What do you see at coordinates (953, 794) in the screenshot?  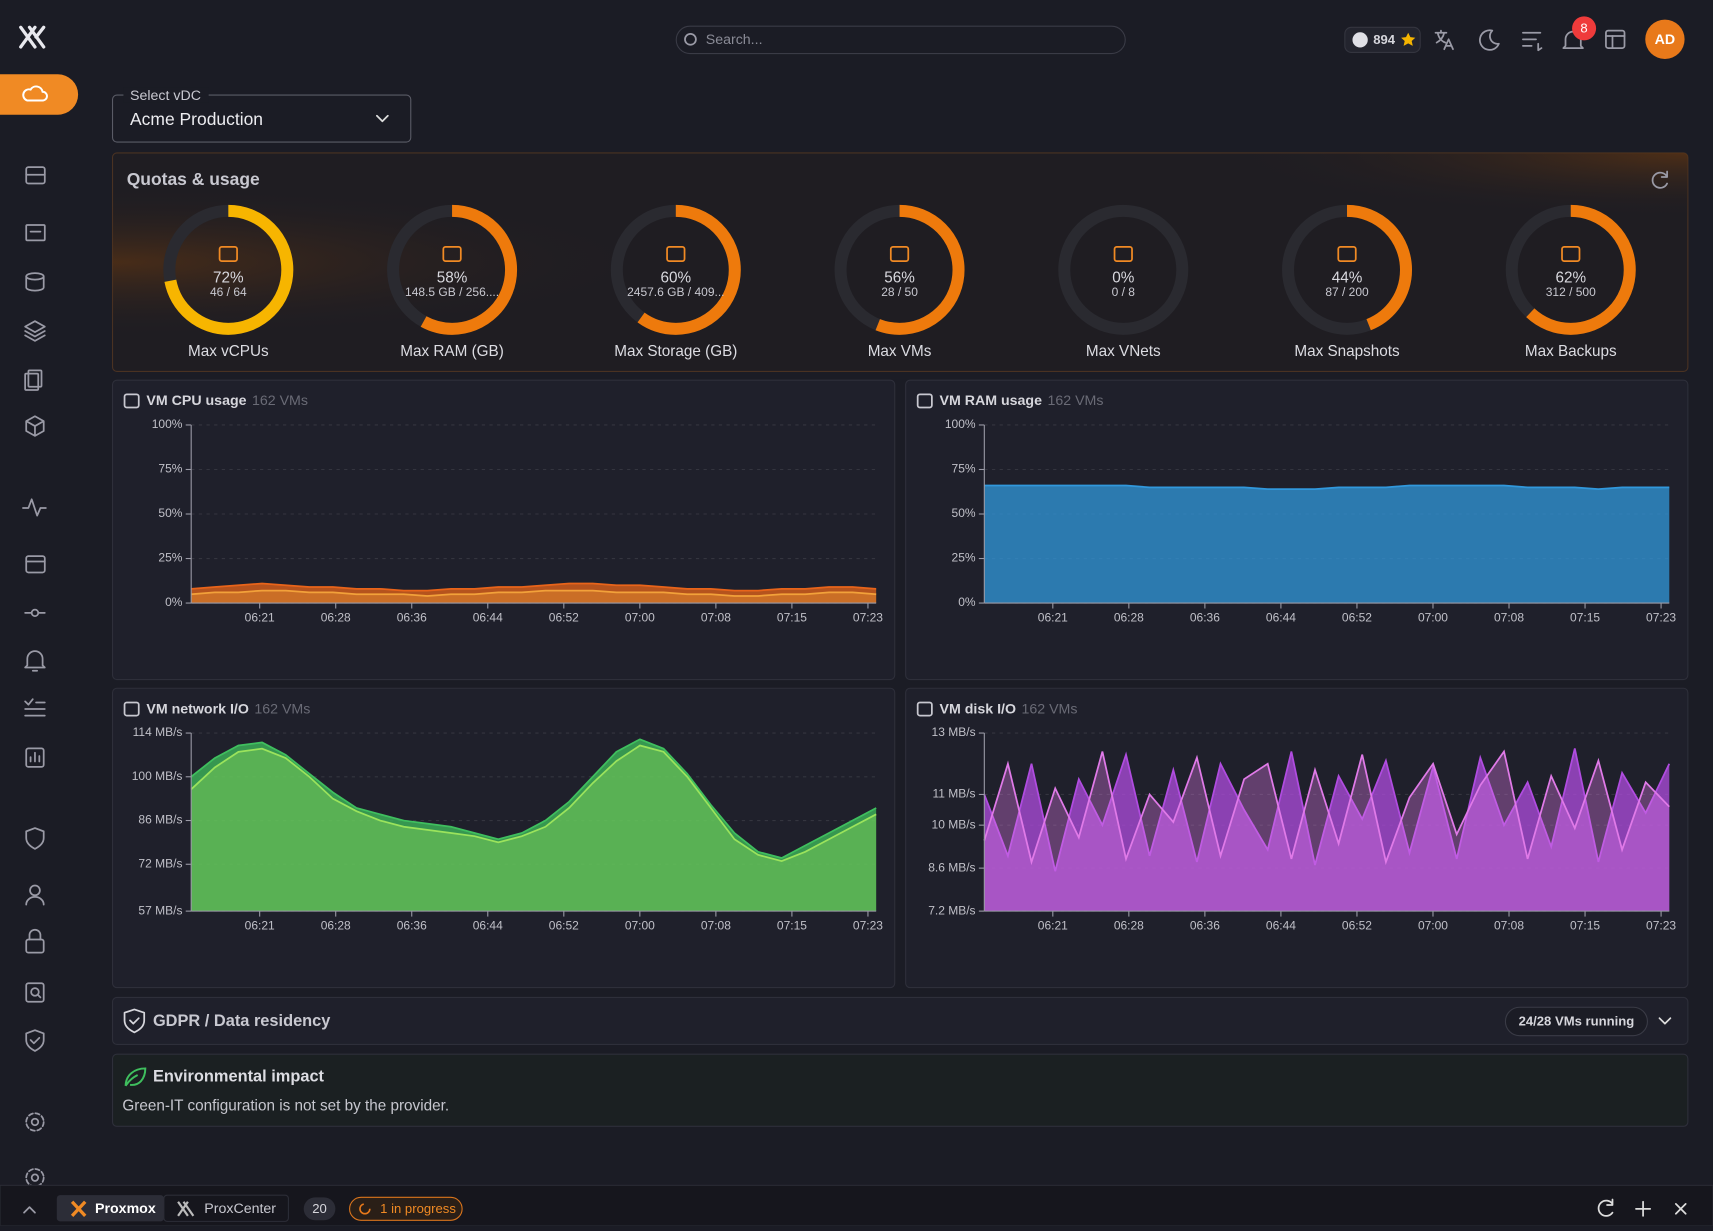 I see `y-tick-label: 11 MB/s` at bounding box center [953, 794].